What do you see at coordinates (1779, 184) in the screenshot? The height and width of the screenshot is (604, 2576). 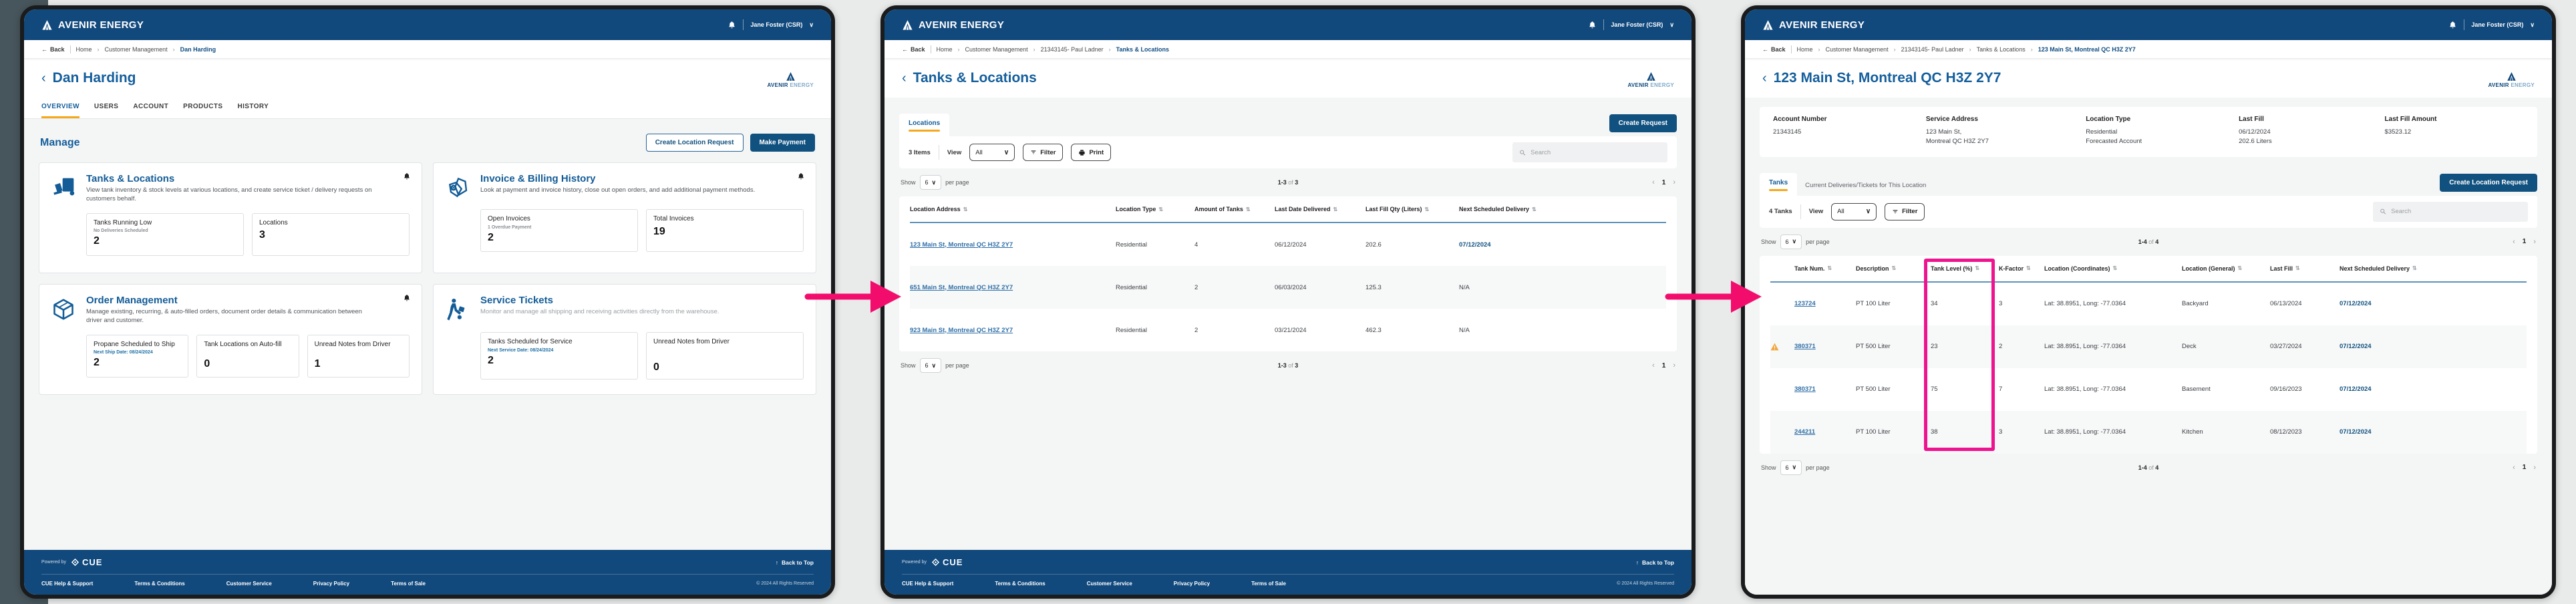 I see `tab-tanks: Tanks` at bounding box center [1779, 184].